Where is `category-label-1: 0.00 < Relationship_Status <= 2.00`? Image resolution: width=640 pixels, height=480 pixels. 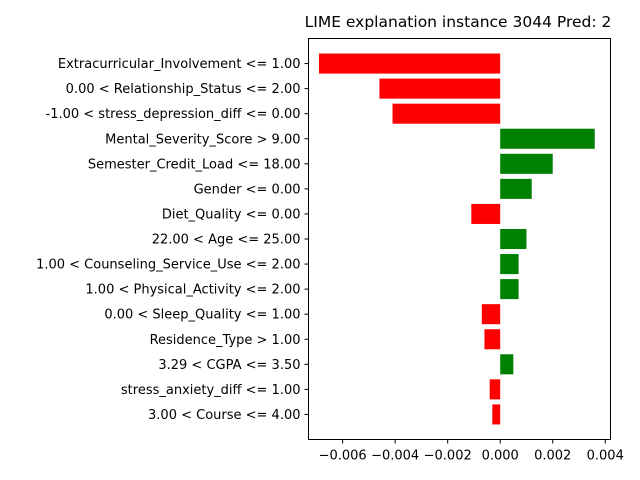
category-label-1: 0.00 < Relationship_Status <= 2.00 is located at coordinates (183, 89).